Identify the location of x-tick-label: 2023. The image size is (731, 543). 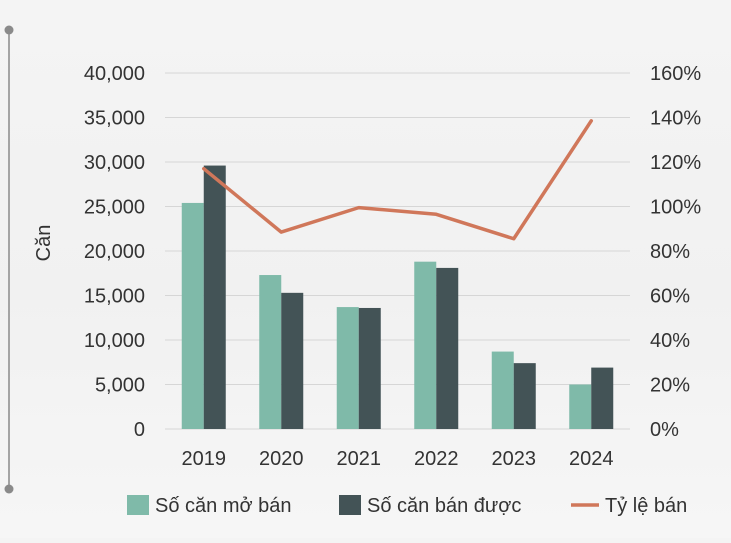
(514, 459).